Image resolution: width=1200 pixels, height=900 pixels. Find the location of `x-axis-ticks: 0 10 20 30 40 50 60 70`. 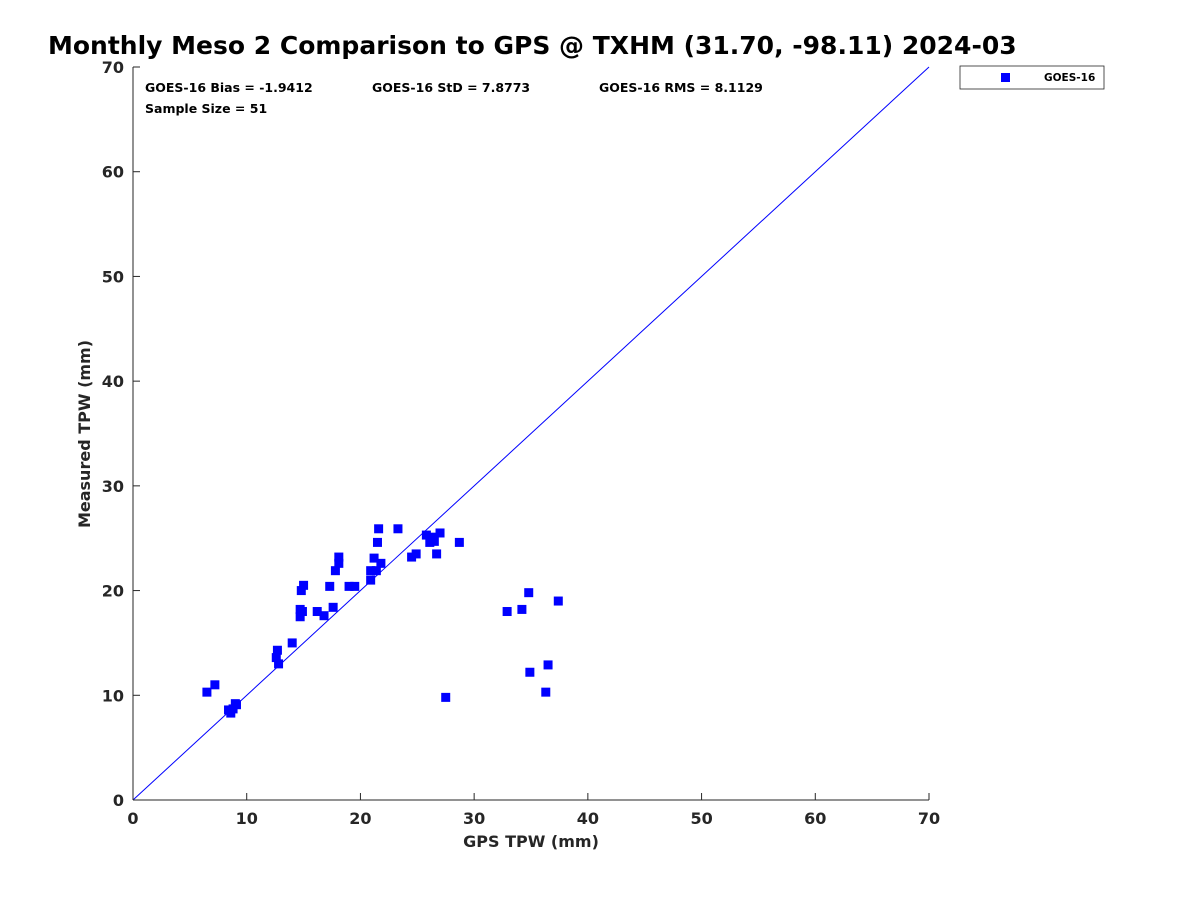

x-axis-ticks: 0 10 20 30 40 50 60 70 is located at coordinates (533, 810).